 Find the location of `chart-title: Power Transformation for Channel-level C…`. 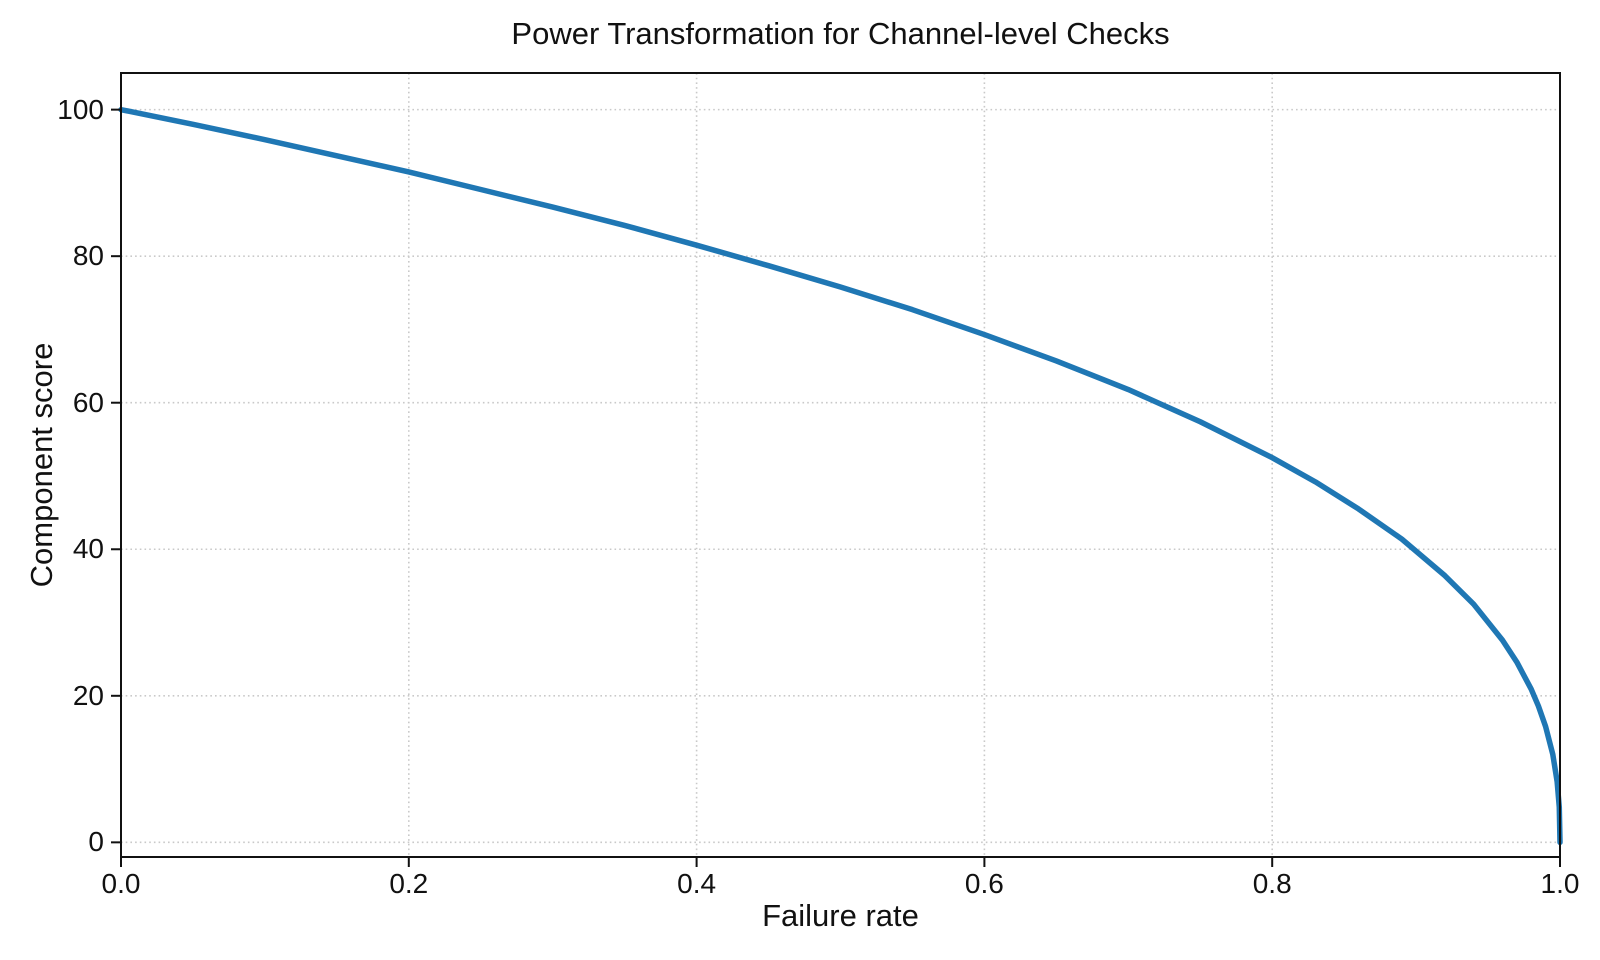

chart-title: Power Transformation for Channel-level C… is located at coordinates (840, 33).